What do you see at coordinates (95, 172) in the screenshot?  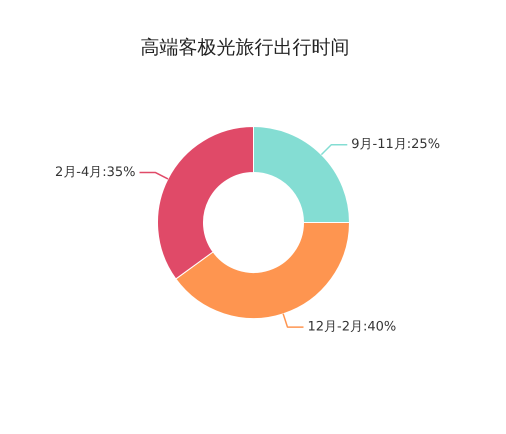 I see `slice-label: 2月-4月:35%` at bounding box center [95, 172].